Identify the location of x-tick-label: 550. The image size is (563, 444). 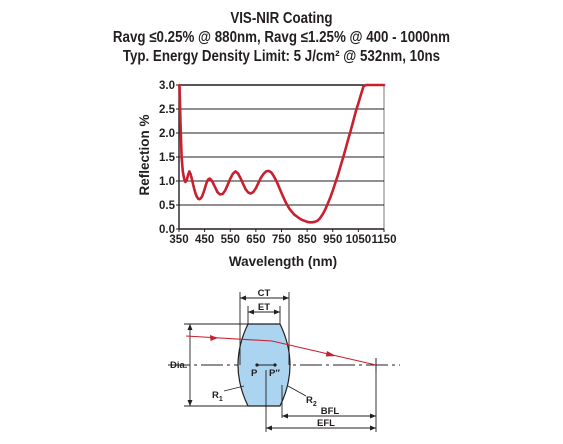
(230, 240).